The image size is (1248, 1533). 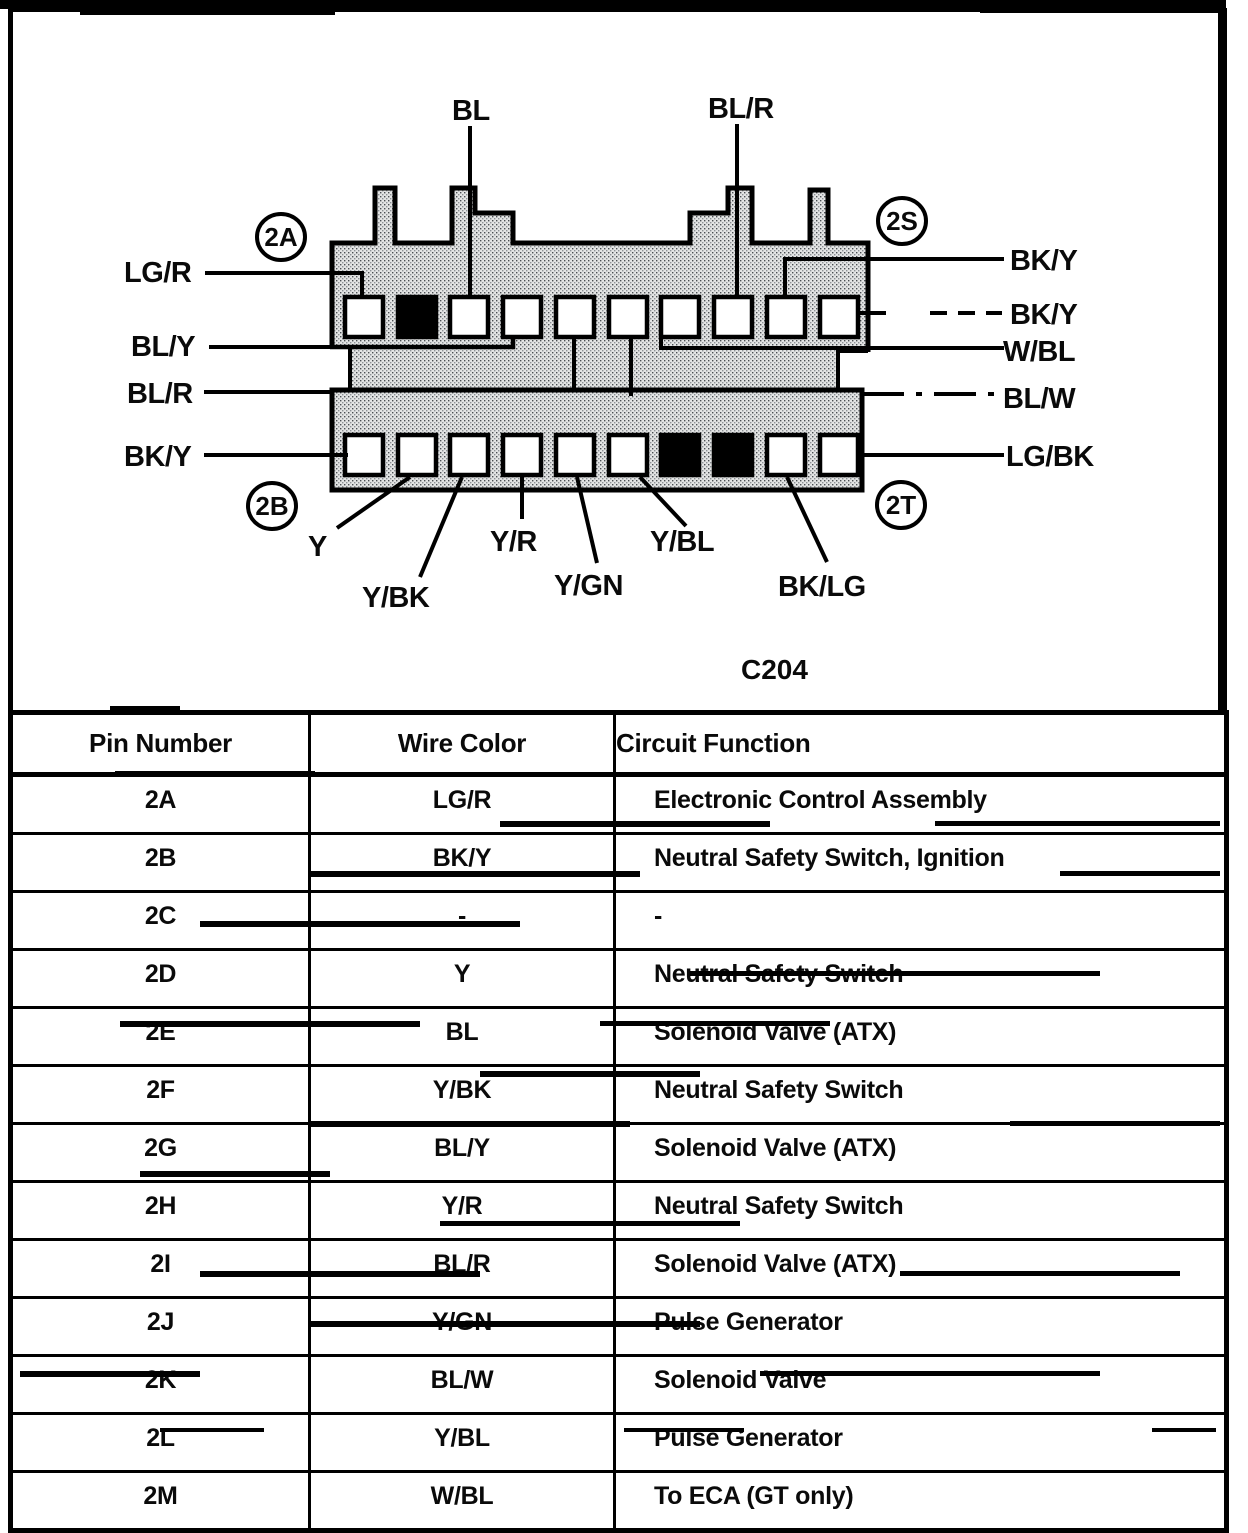 I want to click on wire-color-cell: BL/W, so click(x=462, y=1384).